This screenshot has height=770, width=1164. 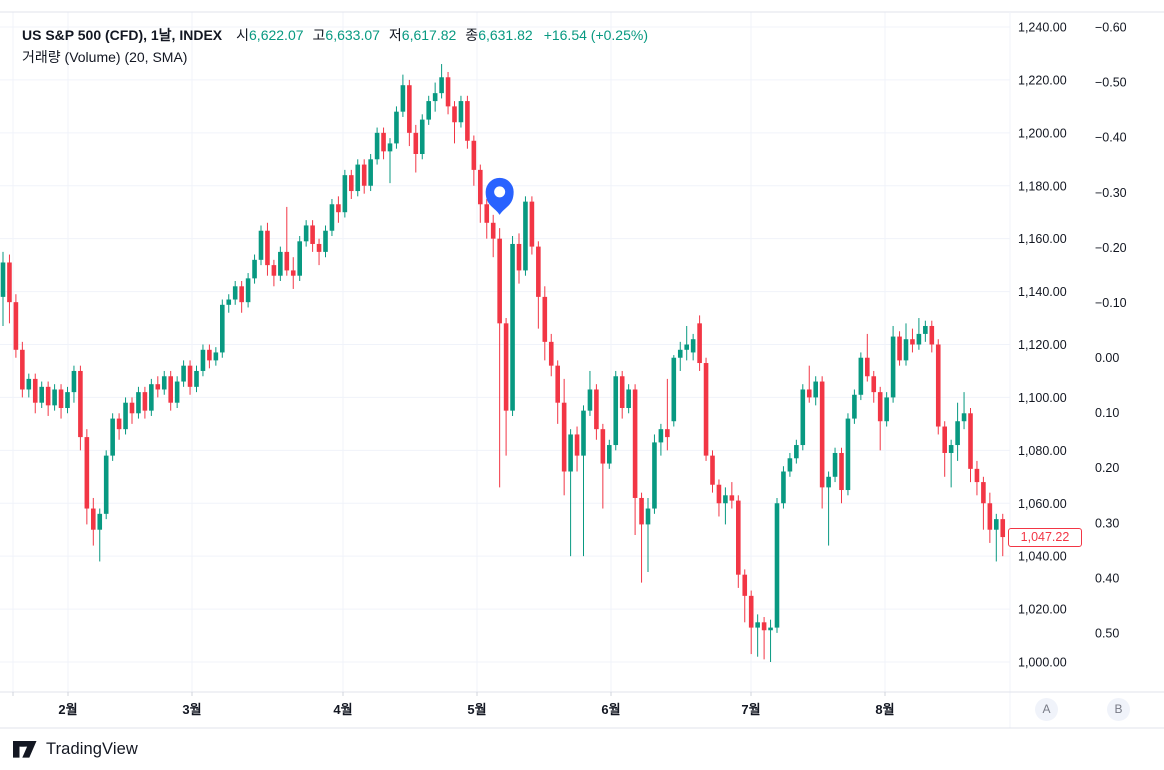 I want to click on symbol-title: US S&P 500 (CFD), 1날, INDEX, so click(x=122, y=35).